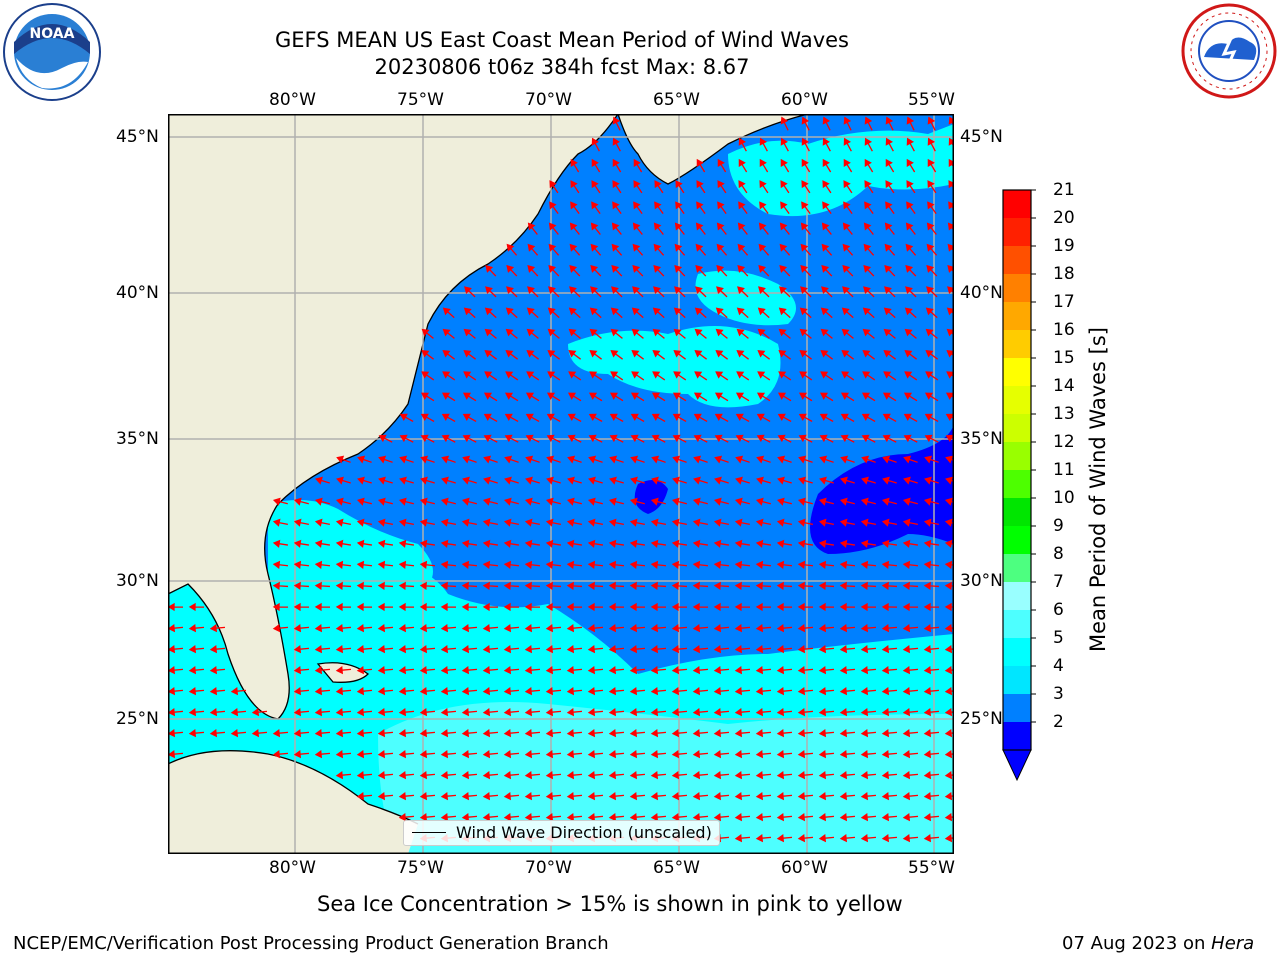  Describe the element at coordinates (931, 100) in the screenshot. I see `lon-label: 55°W` at that location.